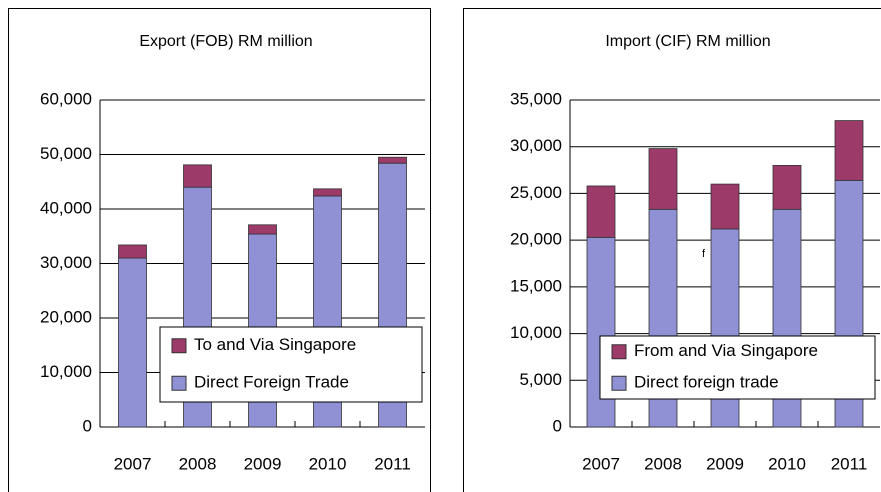 Image resolution: width=881 pixels, height=492 pixels. I want to click on legend-label: Direct foreign trade, so click(706, 382).